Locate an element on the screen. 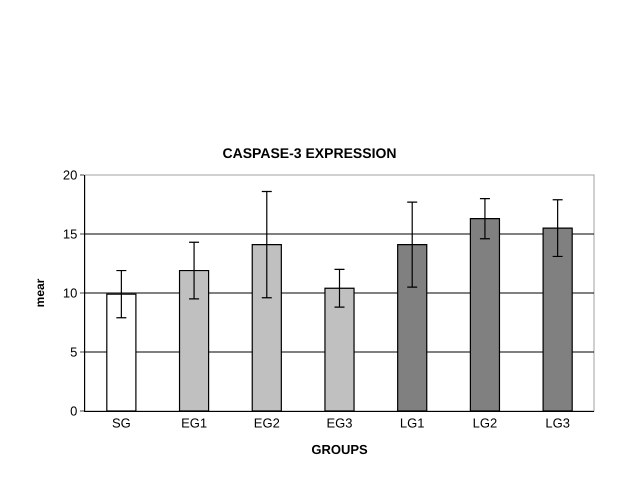  y-axis-title: mear is located at coordinates (40, 293).